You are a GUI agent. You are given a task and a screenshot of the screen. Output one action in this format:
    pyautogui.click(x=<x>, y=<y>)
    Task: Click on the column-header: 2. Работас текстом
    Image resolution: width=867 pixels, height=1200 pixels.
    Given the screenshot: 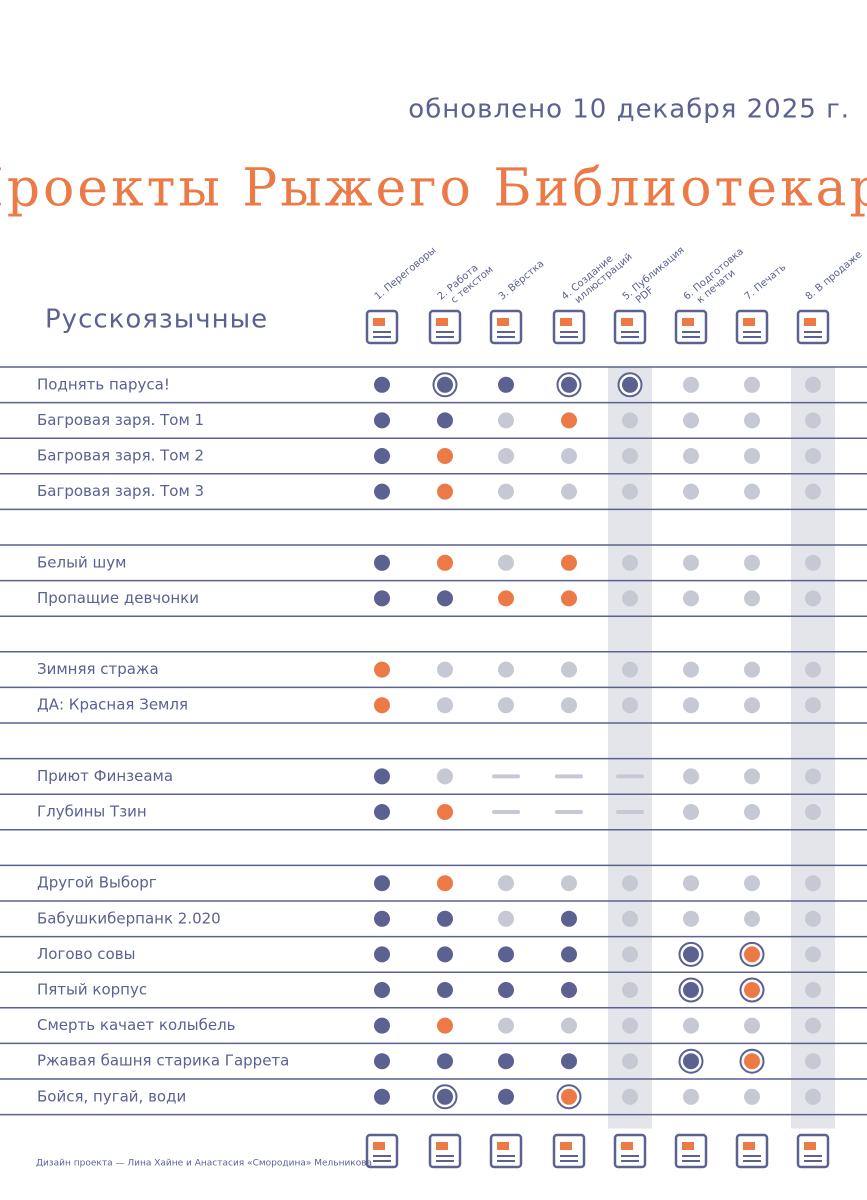 What is the action you would take?
    pyautogui.click(x=466, y=283)
    